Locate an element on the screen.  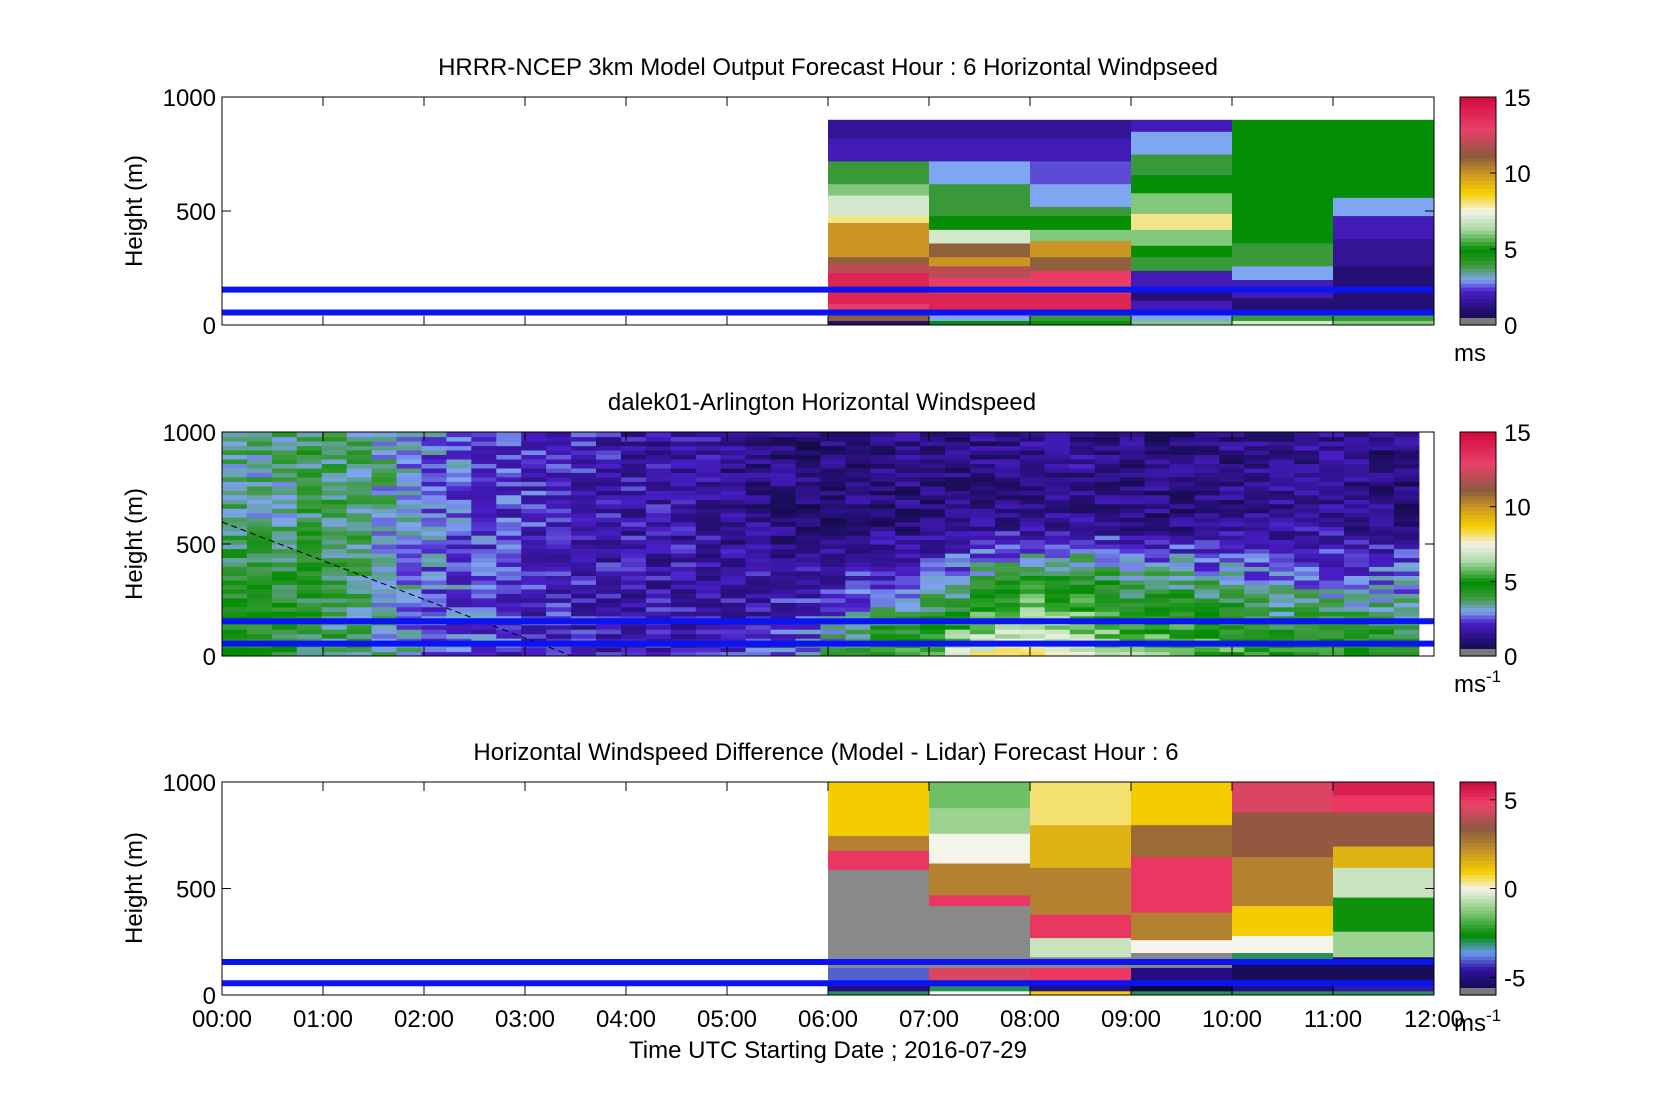
x-tick-label: 00:00 is located at coordinates (222, 1019).